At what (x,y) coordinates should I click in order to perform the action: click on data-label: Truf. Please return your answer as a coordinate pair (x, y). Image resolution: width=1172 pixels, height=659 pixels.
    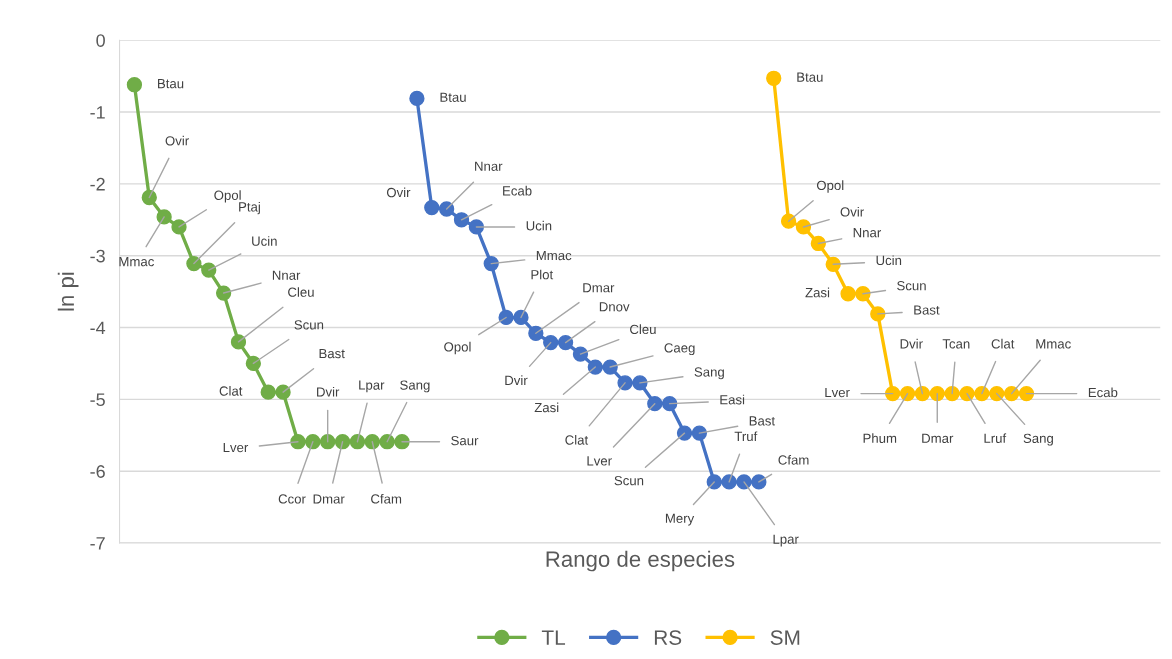
    Looking at the image, I should click on (746, 436).